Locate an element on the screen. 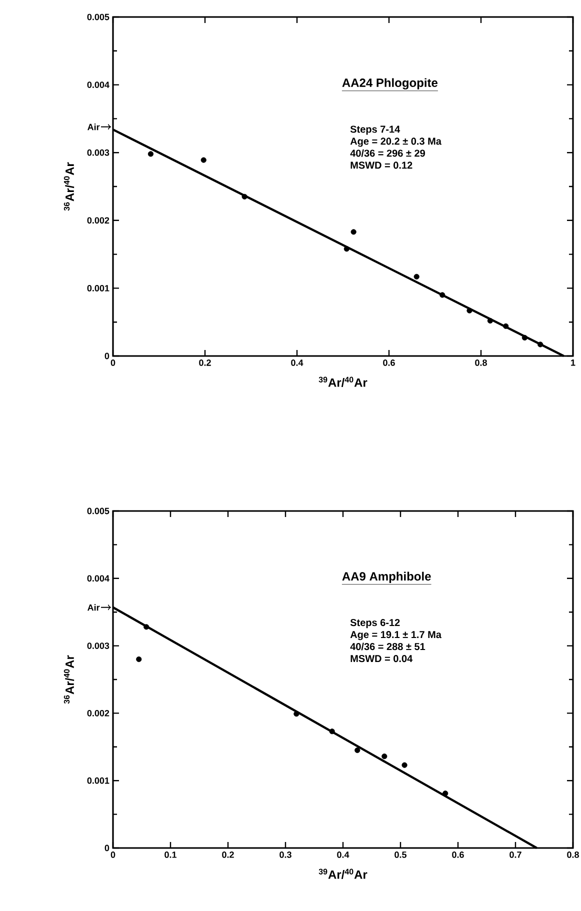 This screenshot has height=911, width=581. text: AA9 Amphibole is located at coordinates (386, 577).